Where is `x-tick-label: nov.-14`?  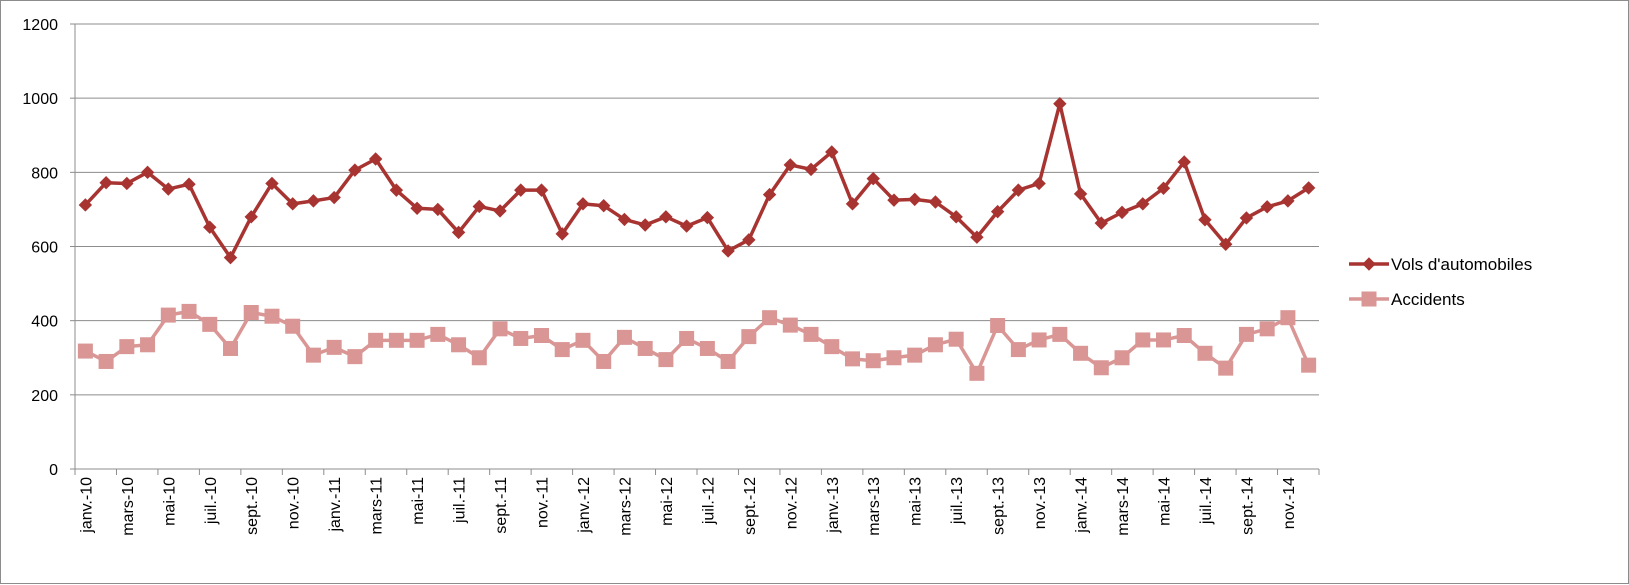 x-tick-label: nov.-14 is located at coordinates (1289, 503).